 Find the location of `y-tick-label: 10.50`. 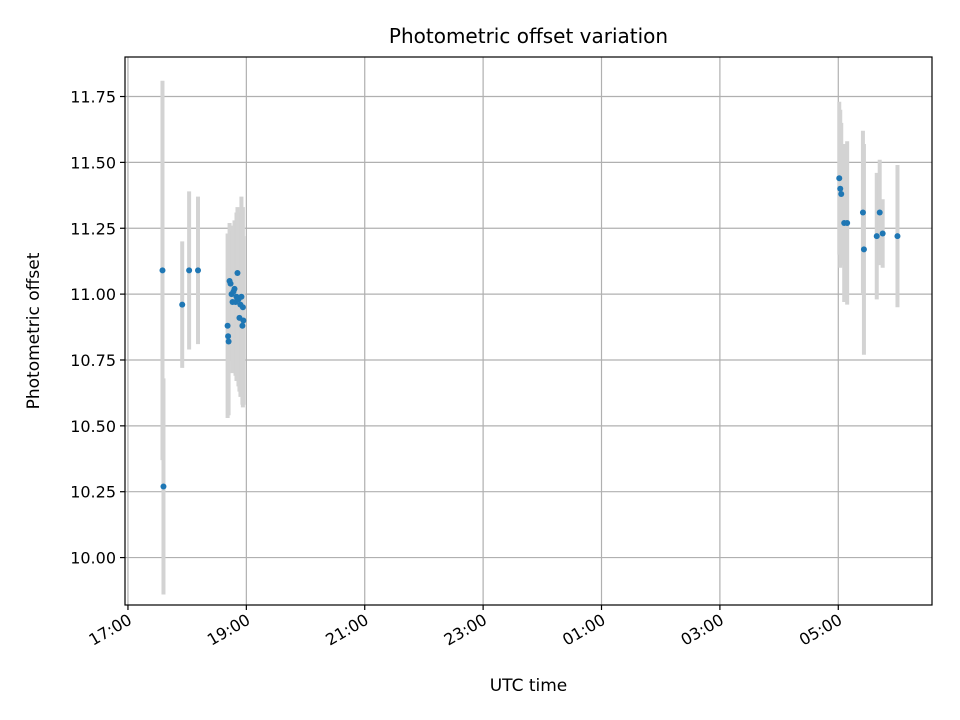

y-tick-label: 10.50 is located at coordinates (93, 426).